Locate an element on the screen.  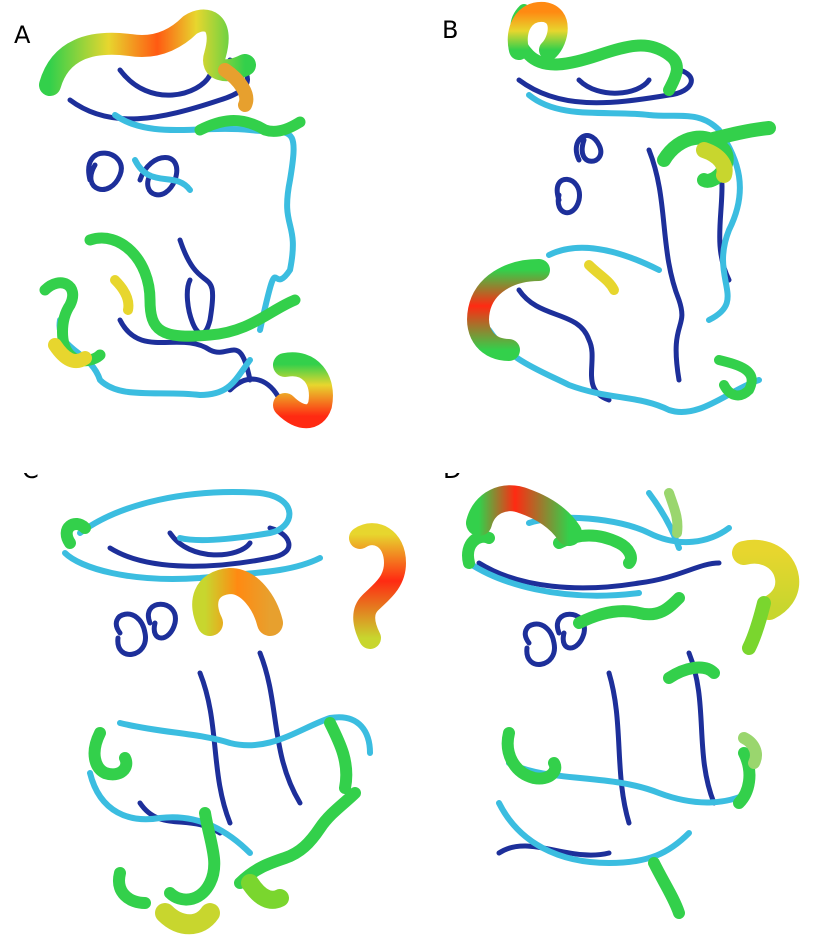
loop-left is located at coordinates (508, 310).